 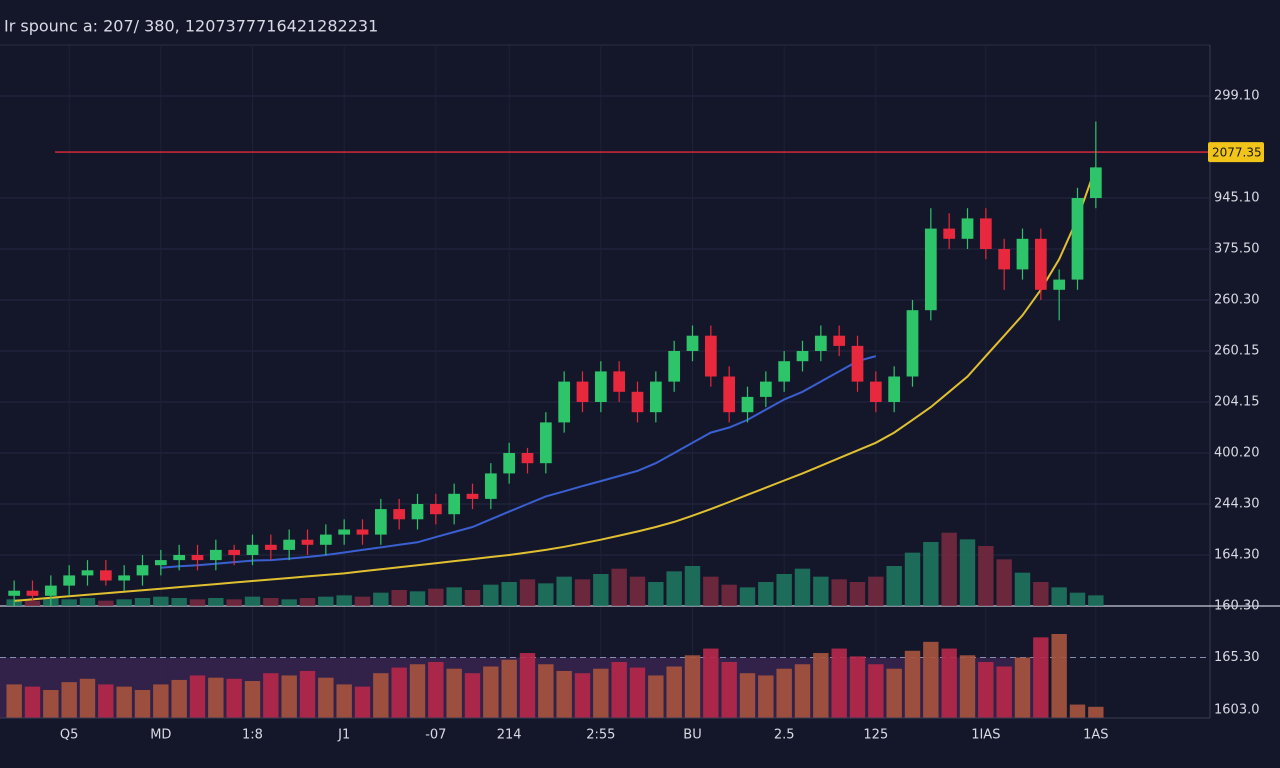 What do you see at coordinates (160, 735) in the screenshot?
I see `x-tick-label: MD` at bounding box center [160, 735].